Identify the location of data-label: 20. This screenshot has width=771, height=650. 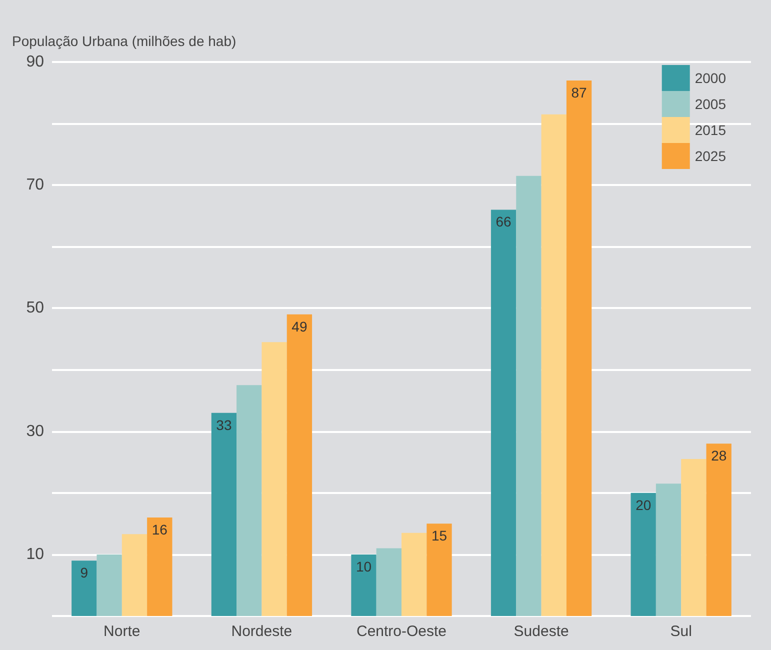
(644, 504).